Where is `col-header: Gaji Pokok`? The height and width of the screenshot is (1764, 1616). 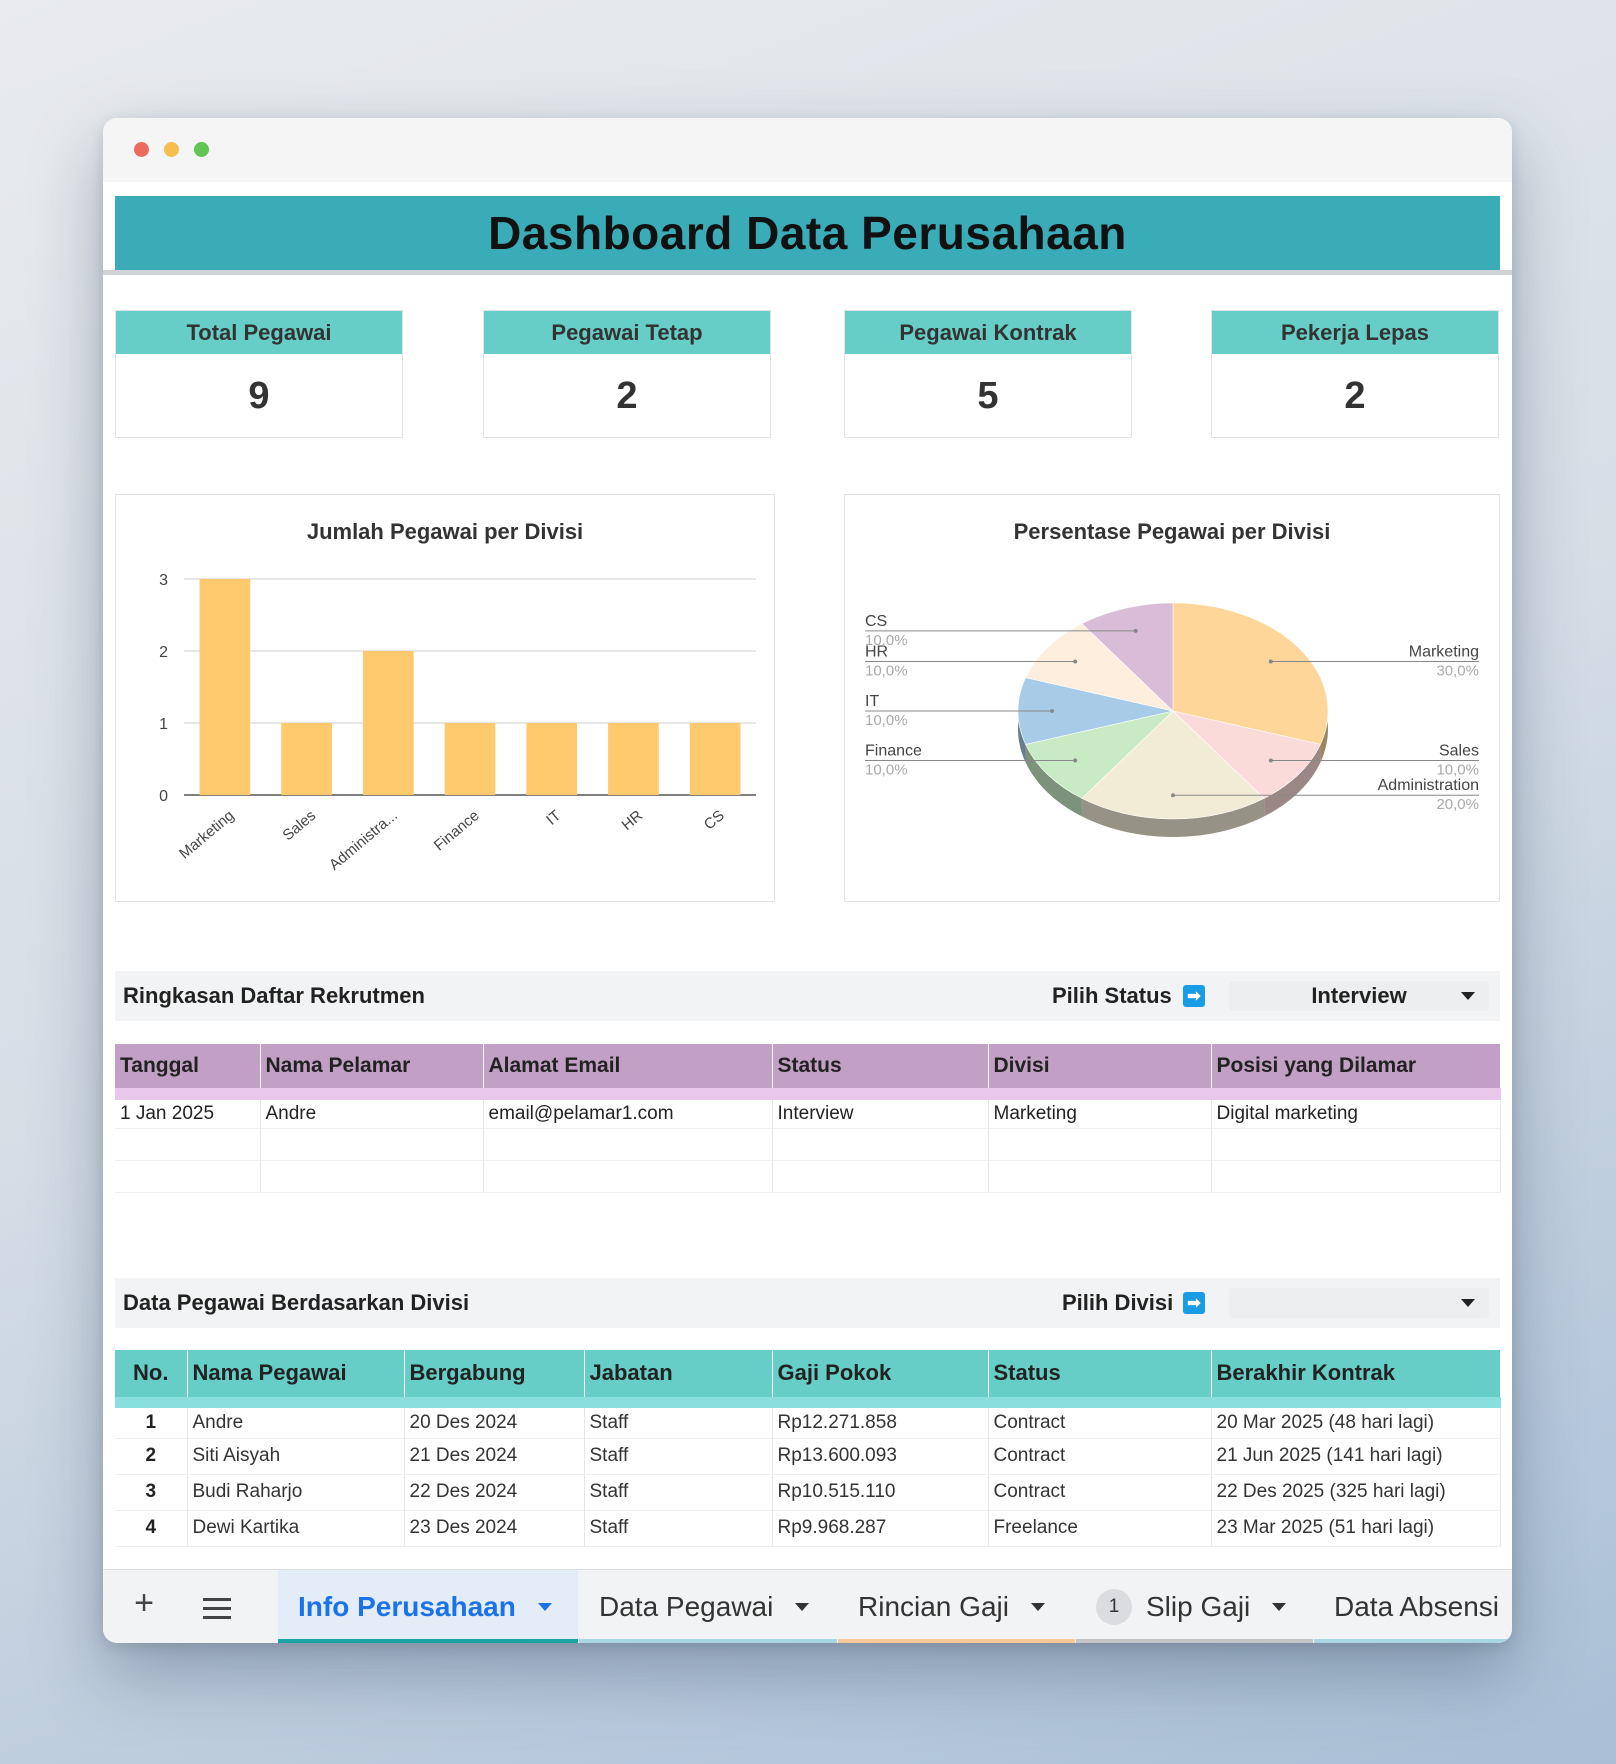
col-header: Gaji Pokok is located at coordinates (880, 1379).